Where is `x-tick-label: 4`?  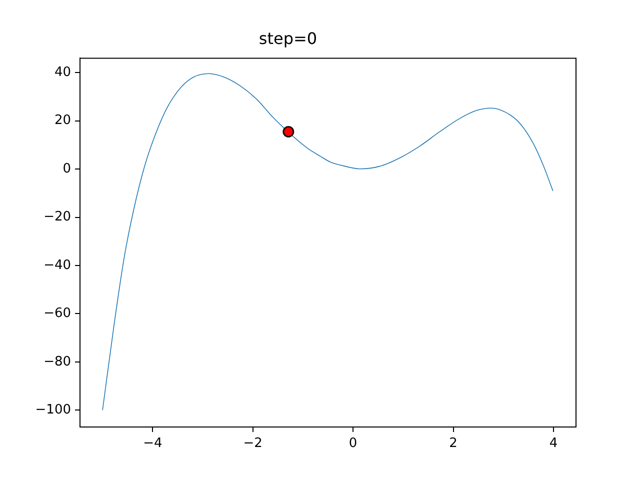 x-tick-label: 4 is located at coordinates (553, 444).